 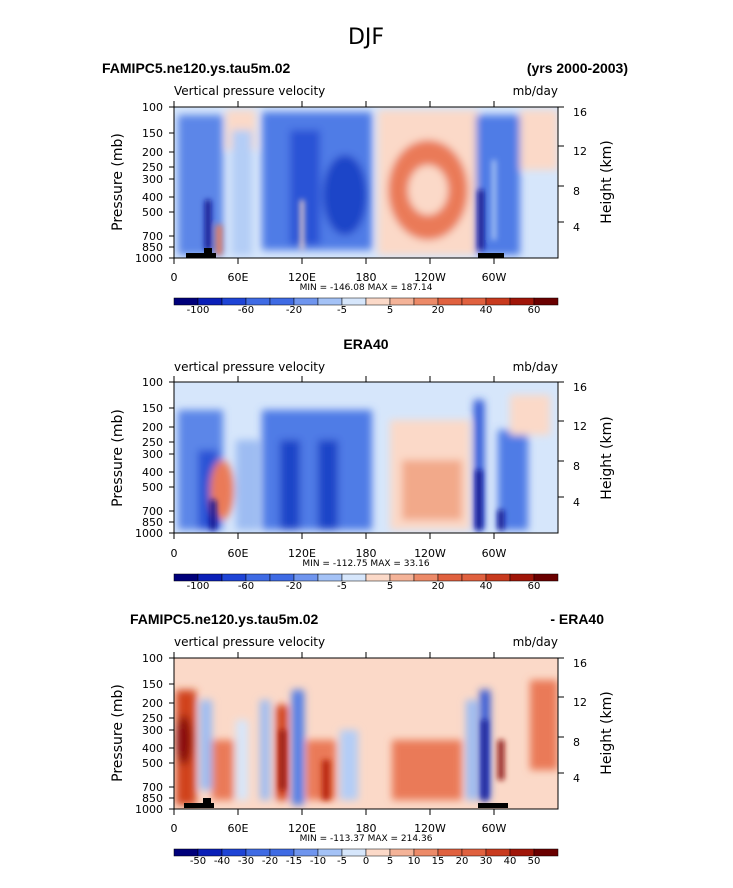 I want to click on panel-diff-stats: MIN = -113.37 MAX = 214.36, so click(x=366, y=839).